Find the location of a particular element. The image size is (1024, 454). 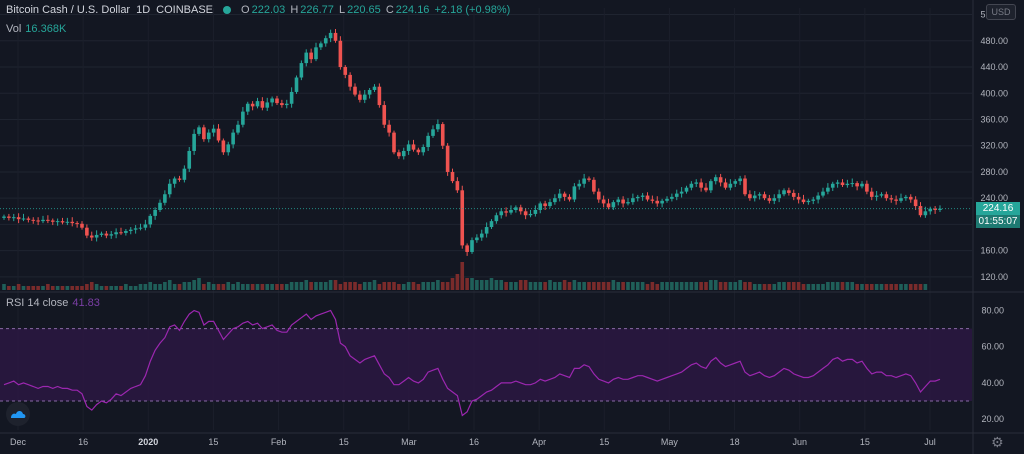

price-tick-label: 480.00 is located at coordinates (994, 41).